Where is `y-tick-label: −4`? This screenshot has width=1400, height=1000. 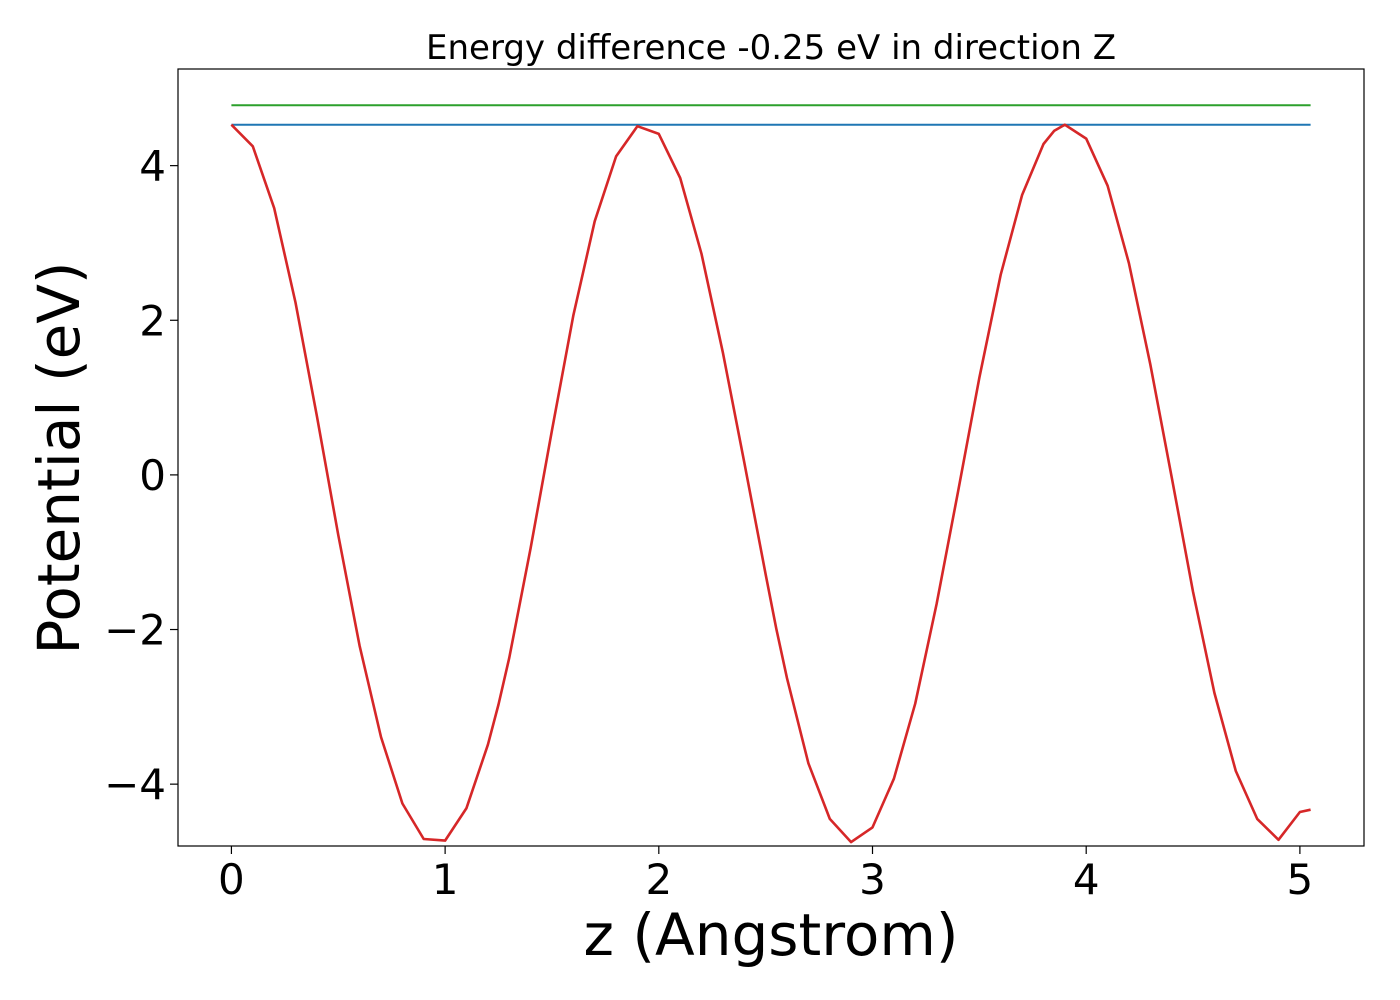 y-tick-label: −4 is located at coordinates (135, 784).